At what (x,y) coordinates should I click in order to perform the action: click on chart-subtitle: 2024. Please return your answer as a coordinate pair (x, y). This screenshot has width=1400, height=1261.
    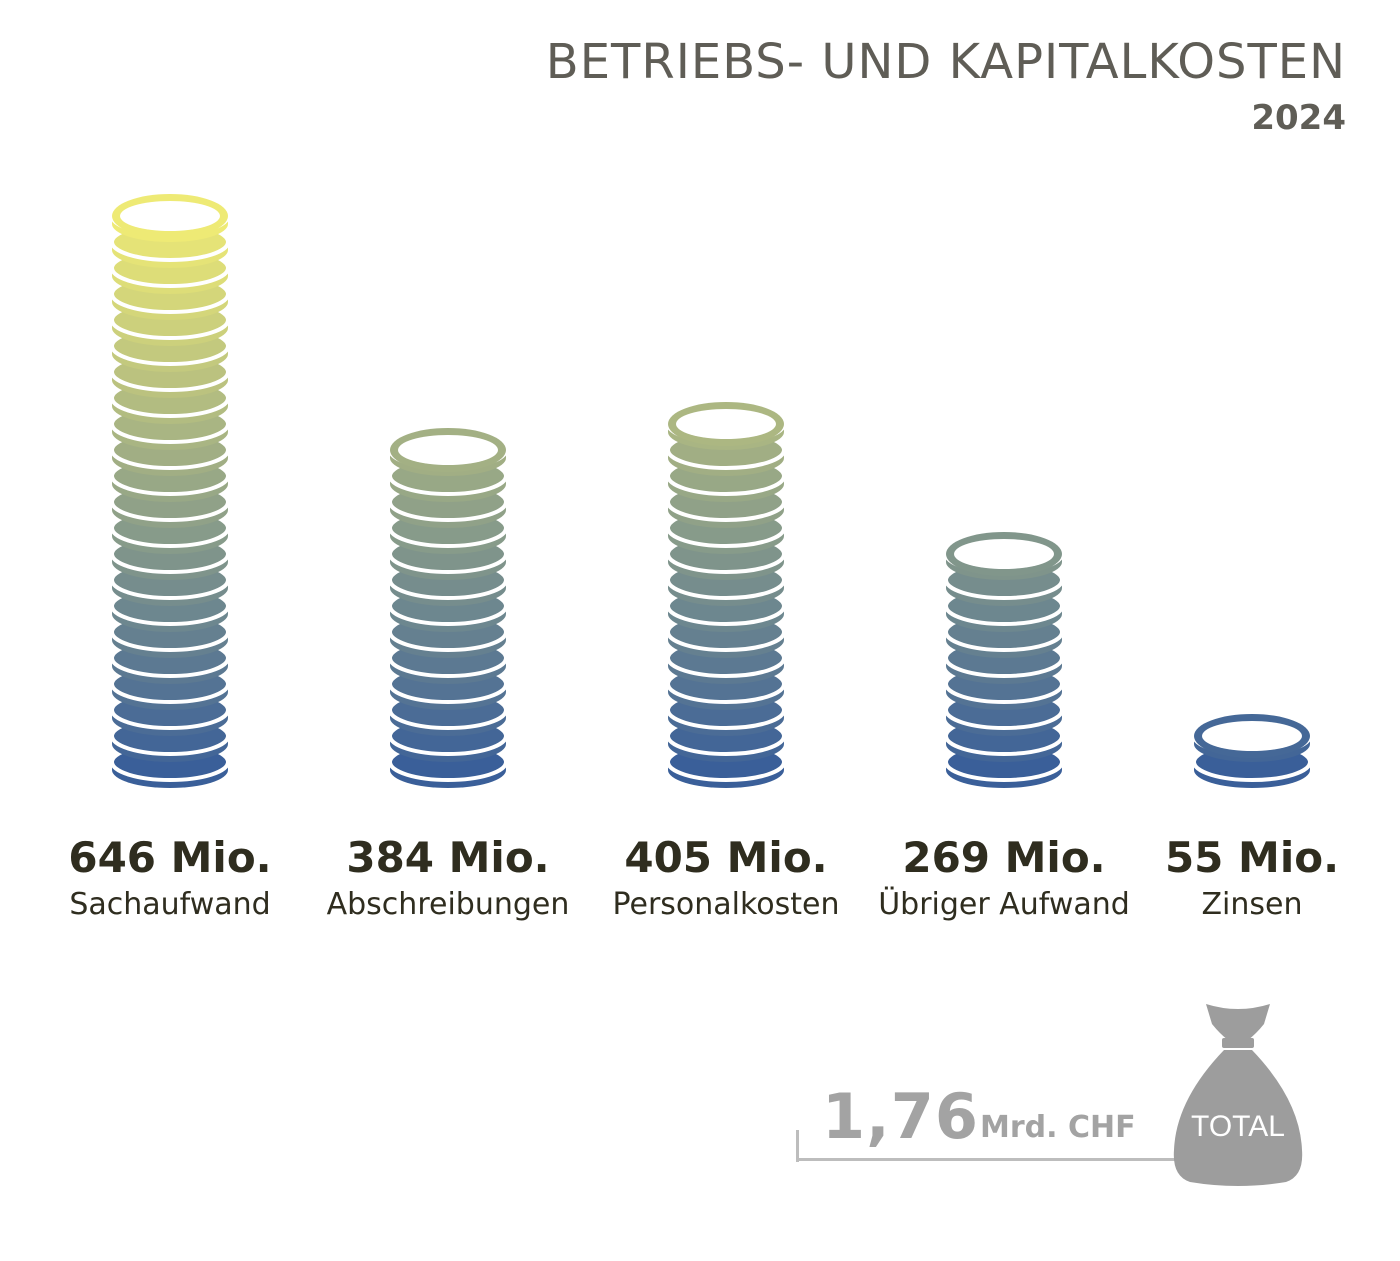
    Looking at the image, I should click on (1298, 118).